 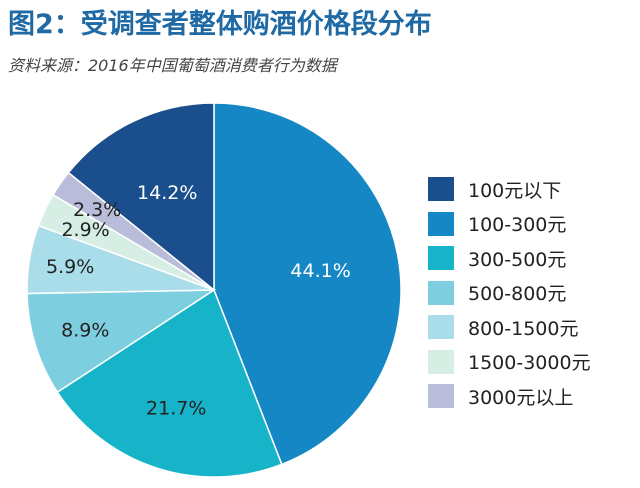 I want to click on slice-label-1: 14.2%, so click(x=167, y=193).